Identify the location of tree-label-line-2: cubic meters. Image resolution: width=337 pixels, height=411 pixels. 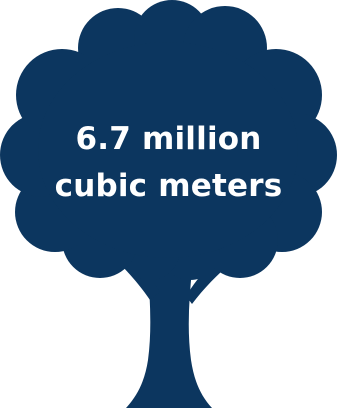
(168, 186).